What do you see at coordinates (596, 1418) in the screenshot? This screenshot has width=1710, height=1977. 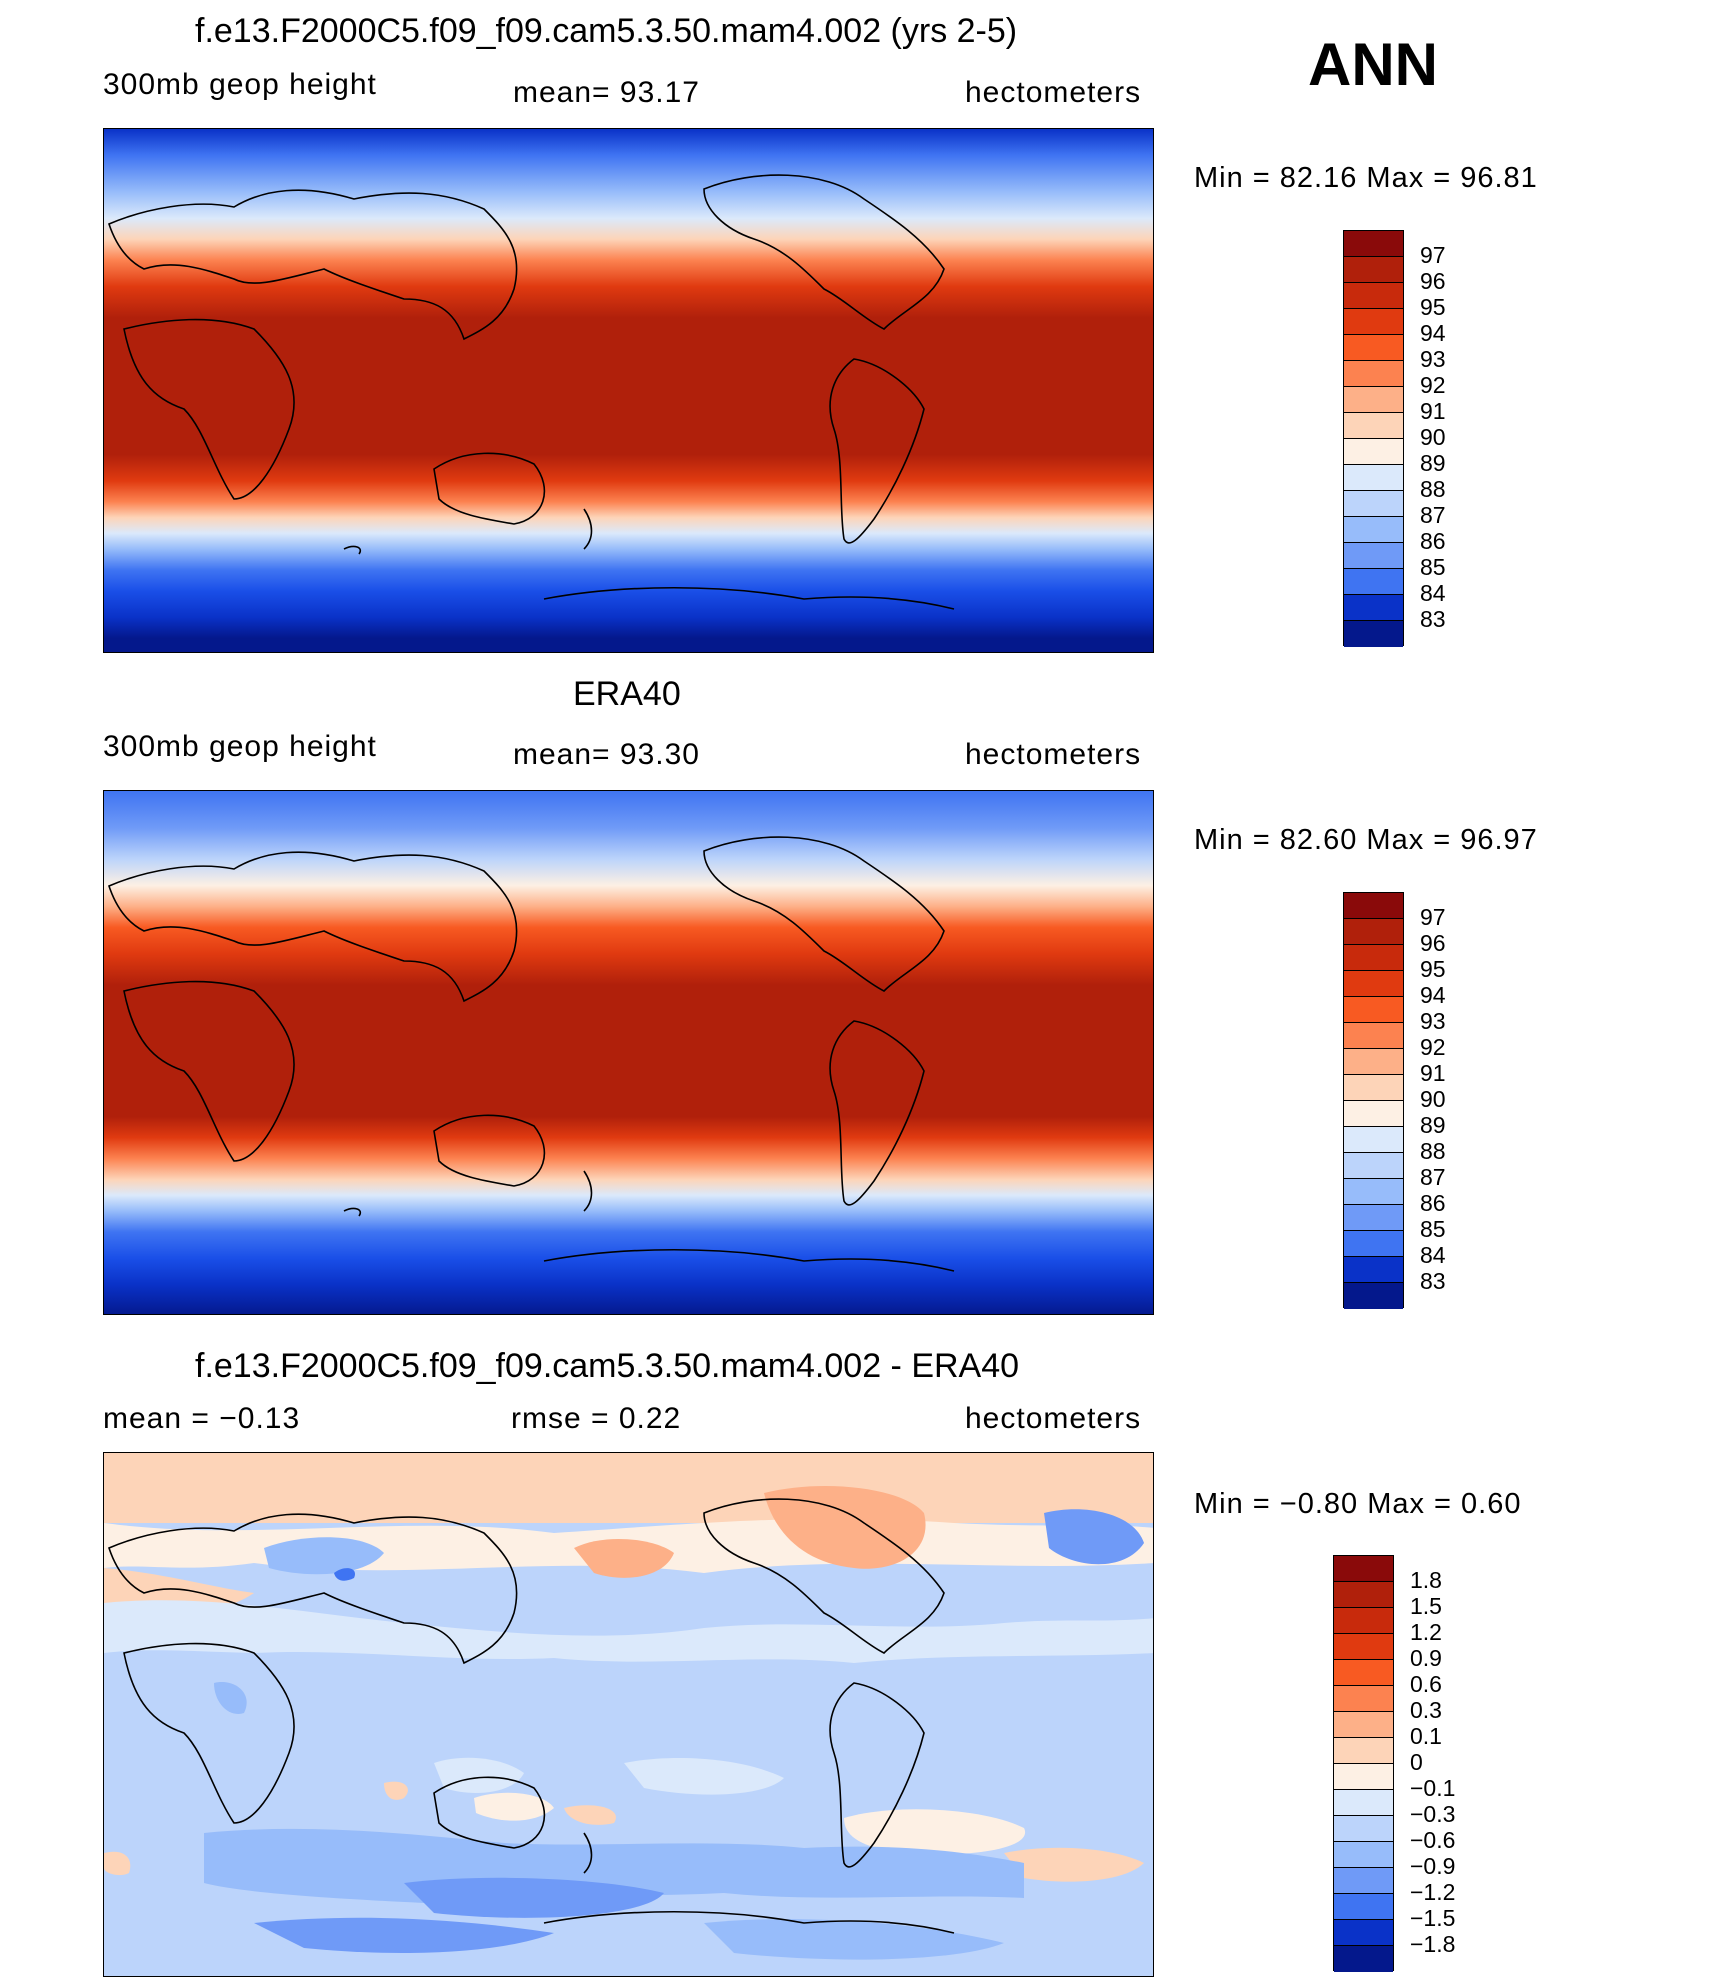 I see `panel3-rmse: rmse = 0.22` at bounding box center [596, 1418].